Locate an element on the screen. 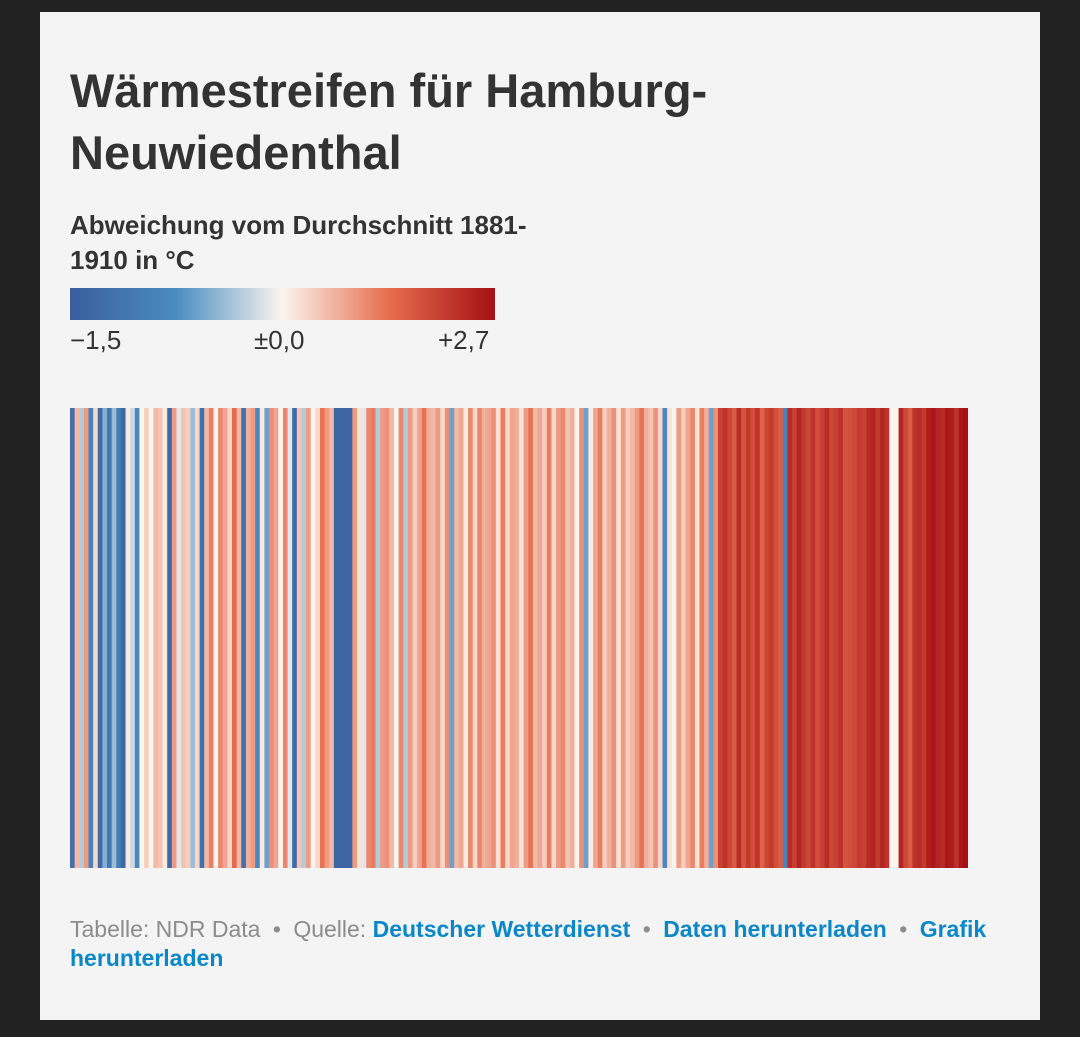 The height and width of the screenshot is (1037, 1080). legend-max-label: +2,7 is located at coordinates (464, 340).